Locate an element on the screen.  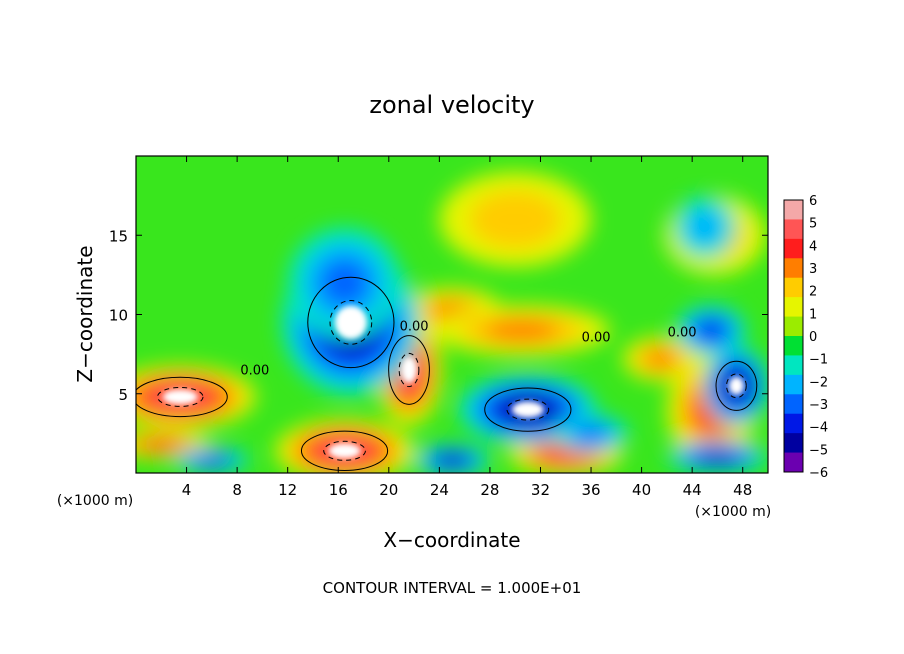
y-tick-label: 15 is located at coordinates (118, 236).